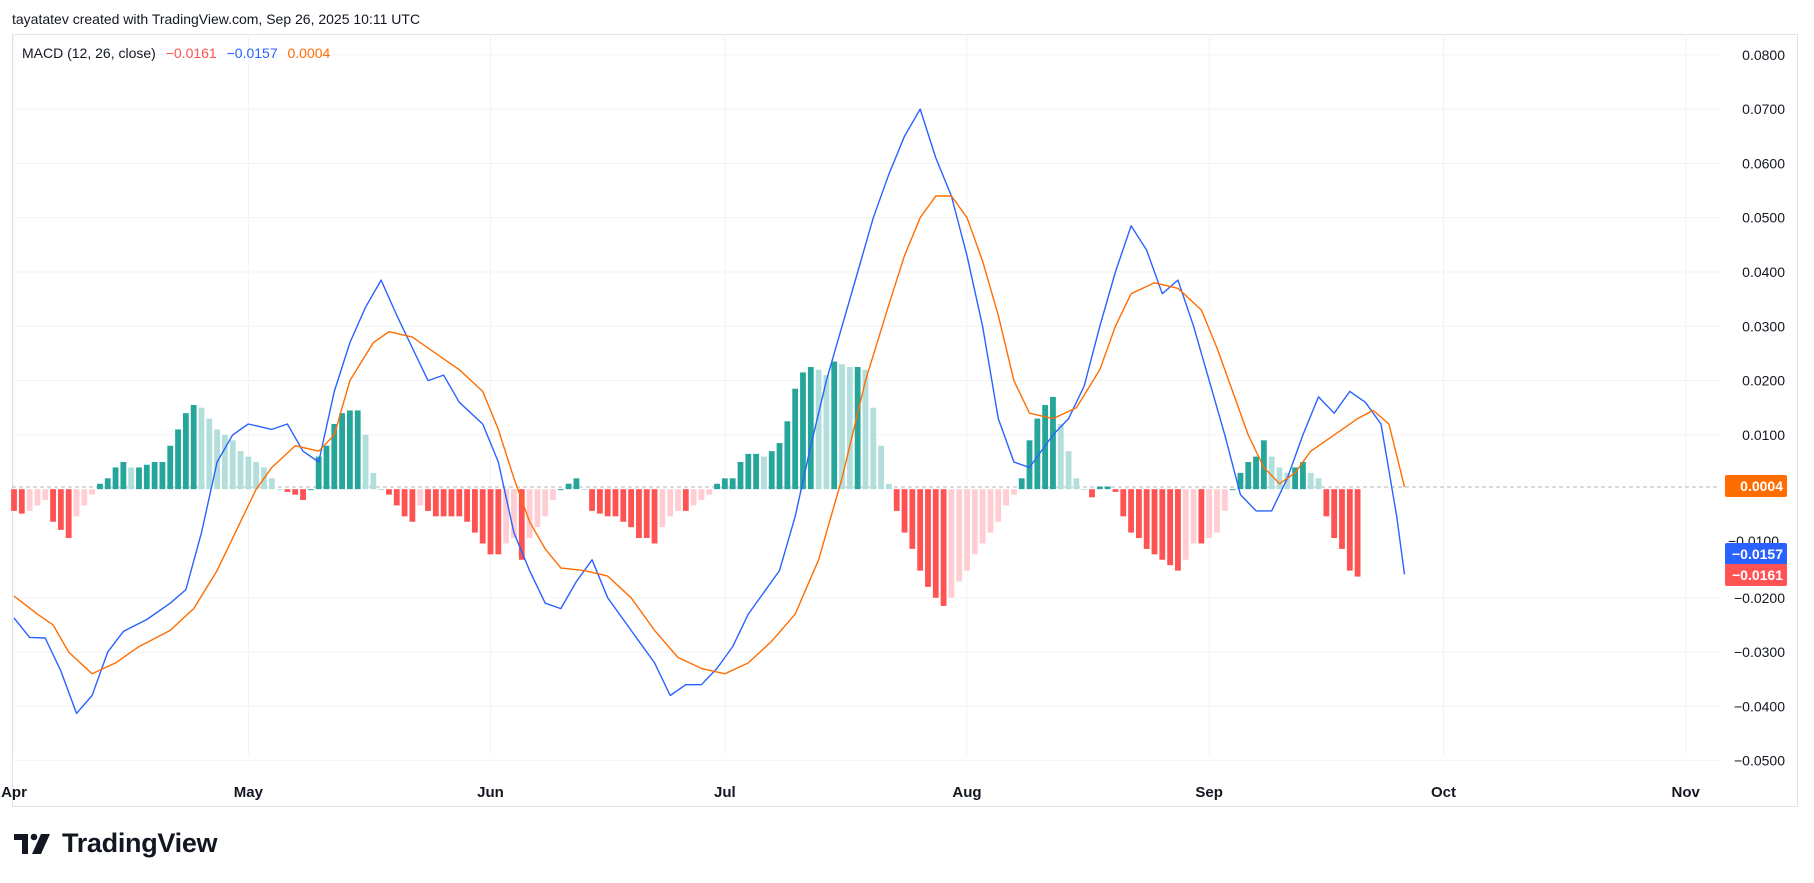 Image resolution: width=1814 pixels, height=883 pixels. Describe the element at coordinates (1756, 486) in the screenshot. I see `signal-badge-bg` at that location.